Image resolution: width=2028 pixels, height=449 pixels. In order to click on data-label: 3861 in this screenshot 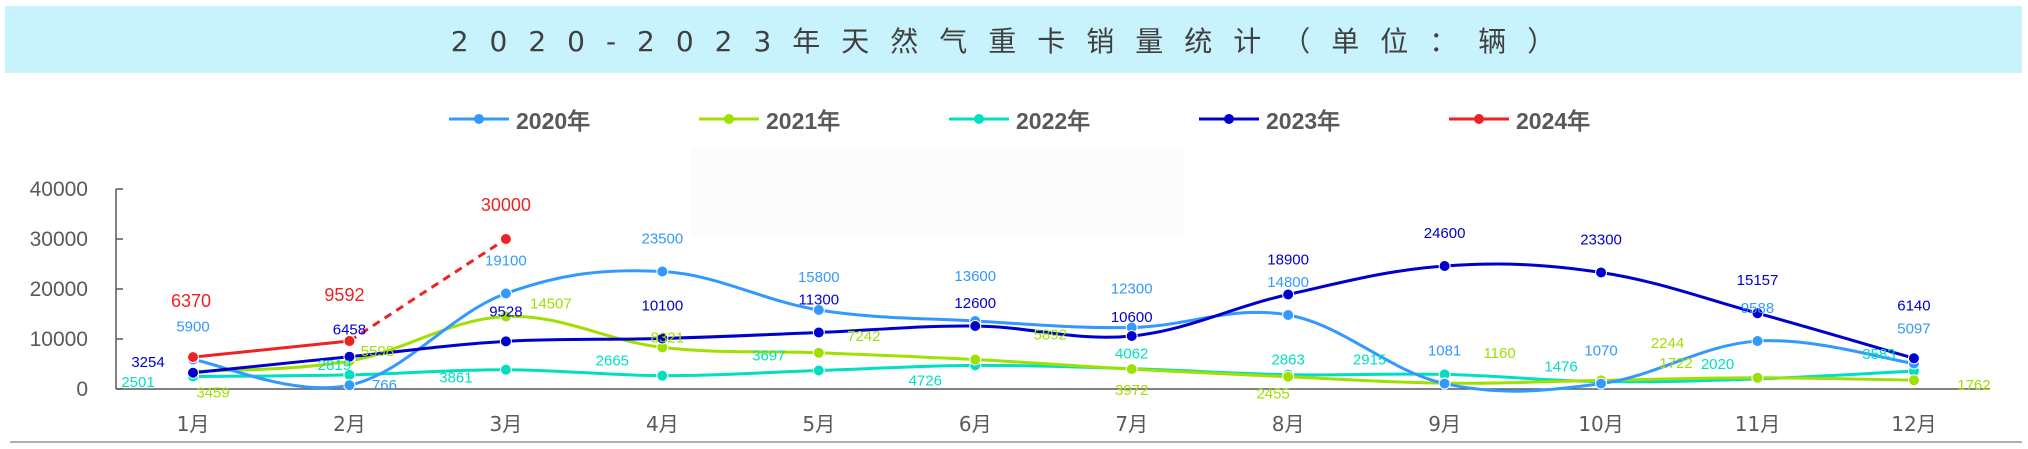, I will do `click(455, 378)`.